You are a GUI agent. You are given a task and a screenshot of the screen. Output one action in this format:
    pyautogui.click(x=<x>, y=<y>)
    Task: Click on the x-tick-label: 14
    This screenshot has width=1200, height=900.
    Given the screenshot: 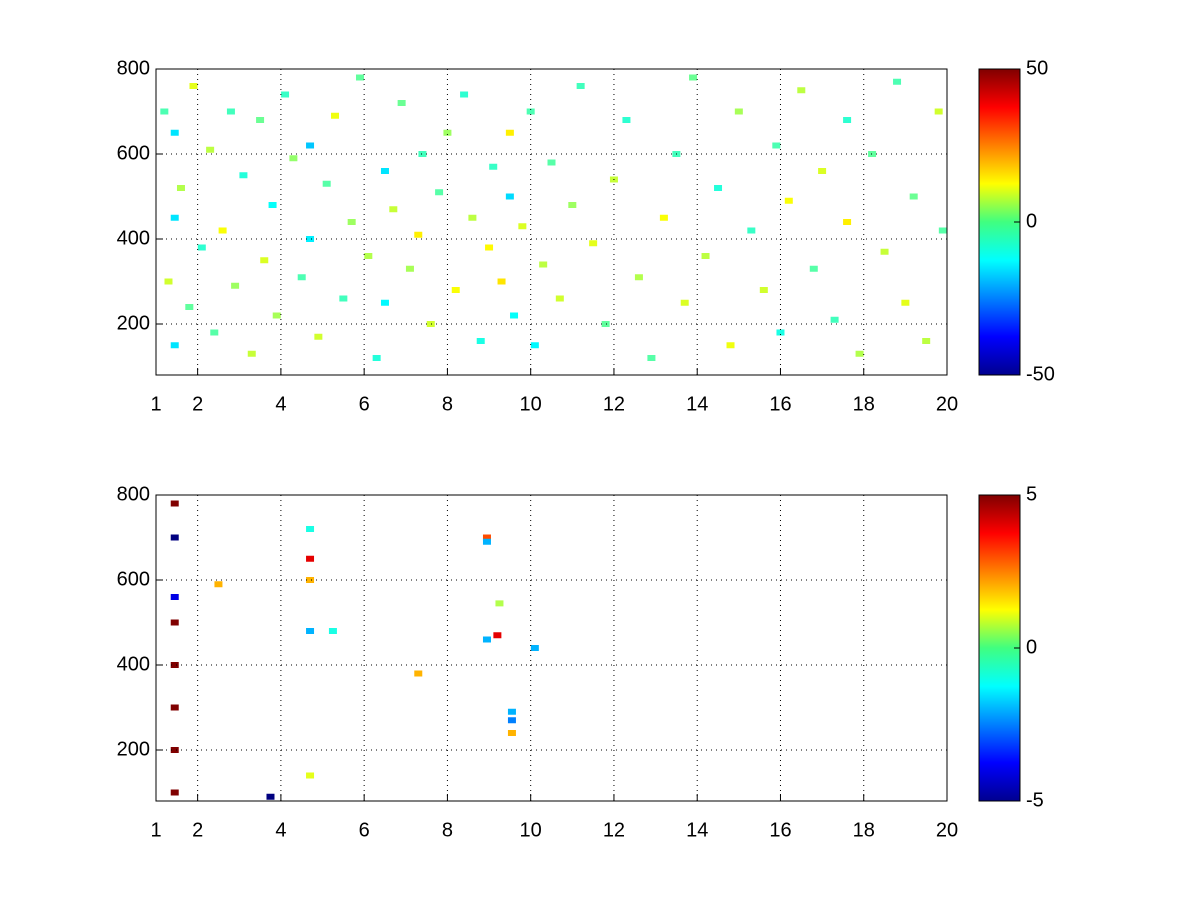 What is the action you would take?
    pyautogui.click(x=697, y=404)
    